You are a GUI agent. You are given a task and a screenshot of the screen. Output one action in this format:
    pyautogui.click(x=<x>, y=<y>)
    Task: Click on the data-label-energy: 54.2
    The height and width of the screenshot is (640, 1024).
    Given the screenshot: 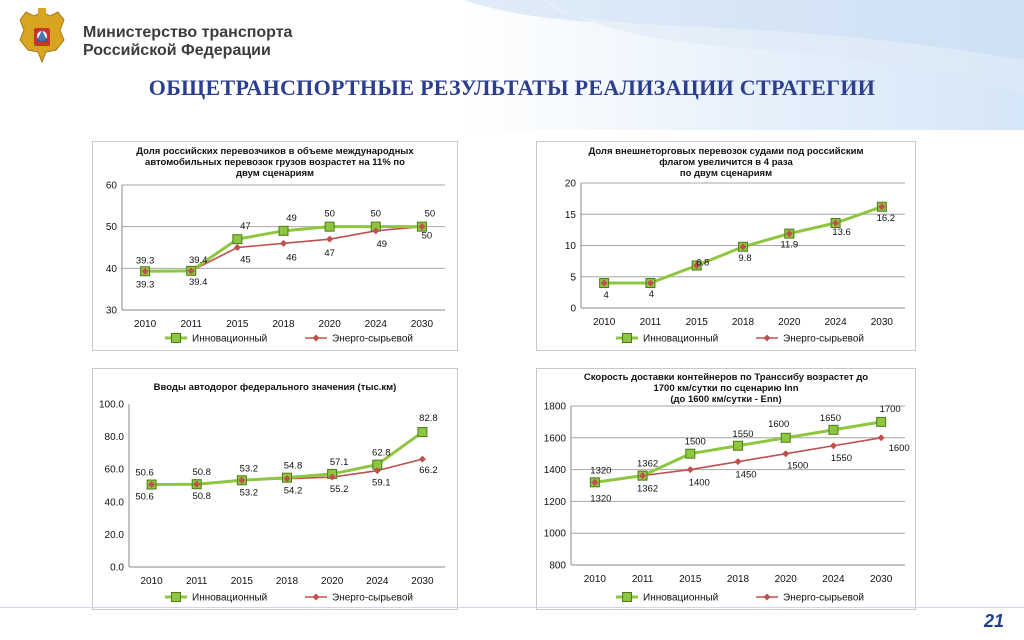 What is the action you would take?
    pyautogui.click(x=293, y=491)
    